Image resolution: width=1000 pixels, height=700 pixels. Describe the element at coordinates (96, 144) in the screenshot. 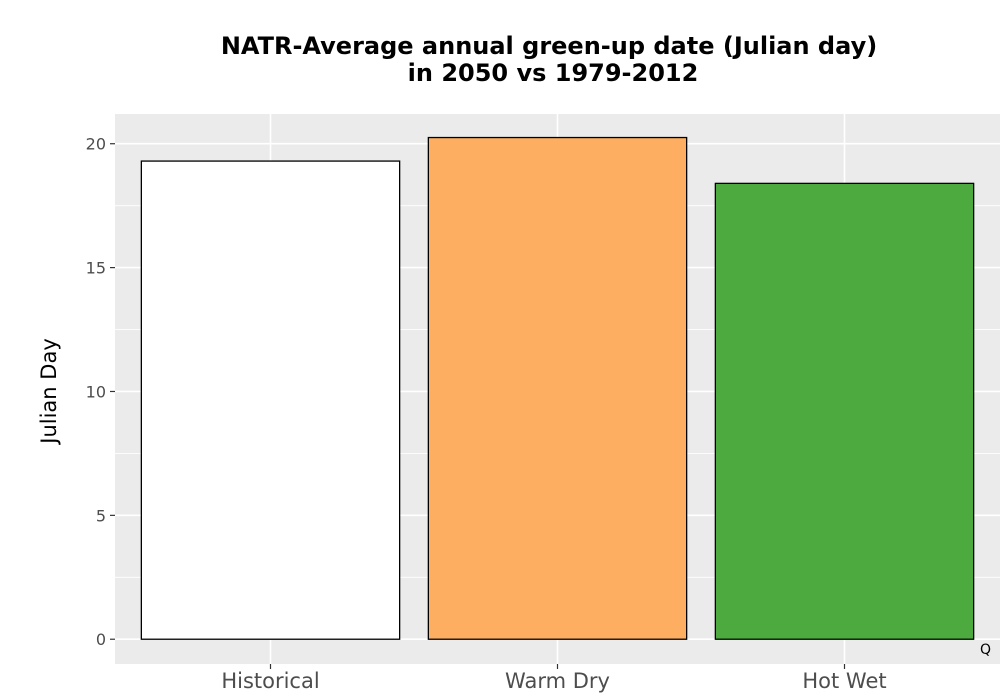

I see `y-tick-label: 20` at that location.